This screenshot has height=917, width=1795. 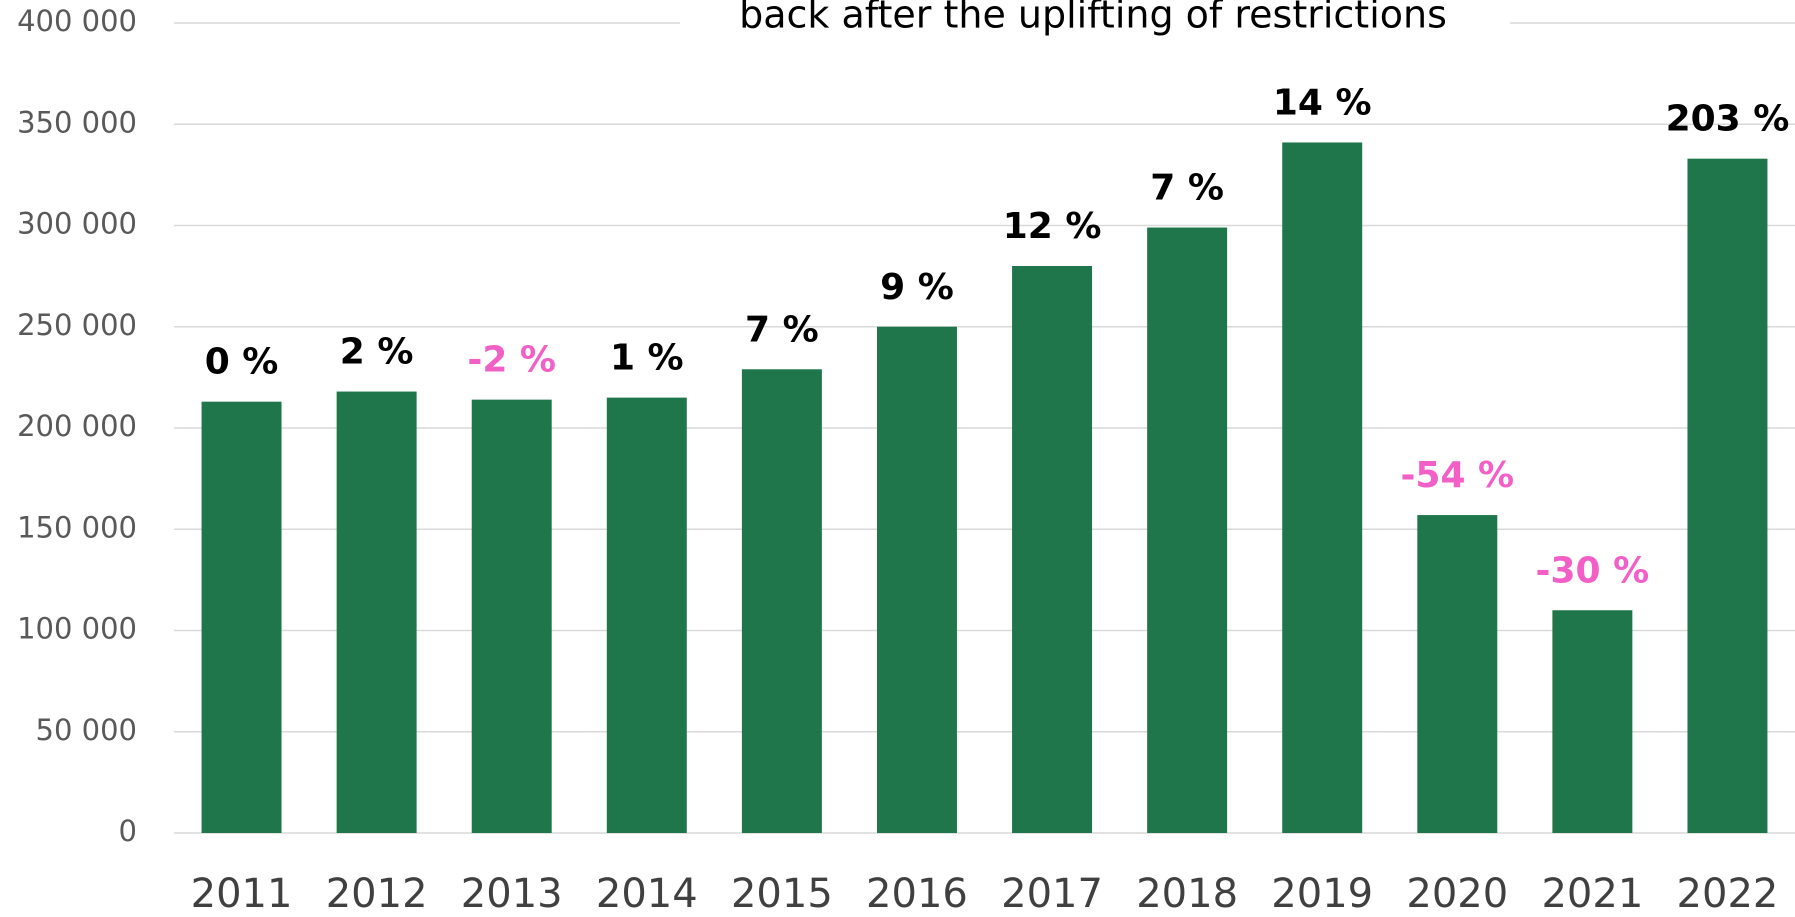 I want to click on y-tick-label: 250 000, so click(x=77, y=325).